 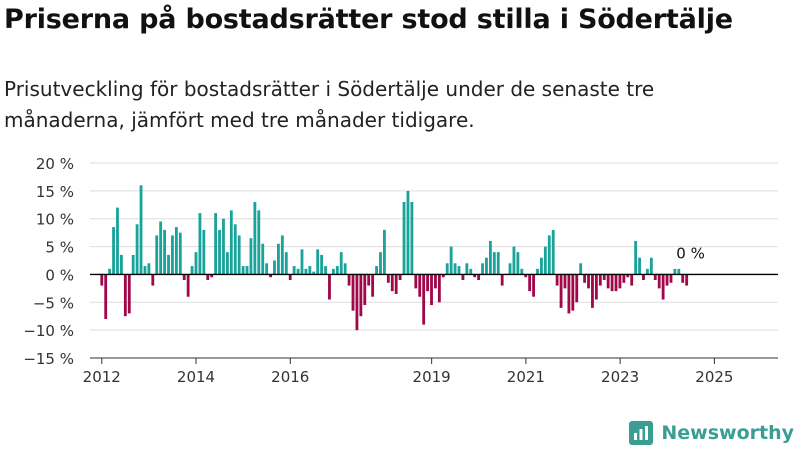 I want to click on x-tick-label: 2021, so click(x=526, y=377).